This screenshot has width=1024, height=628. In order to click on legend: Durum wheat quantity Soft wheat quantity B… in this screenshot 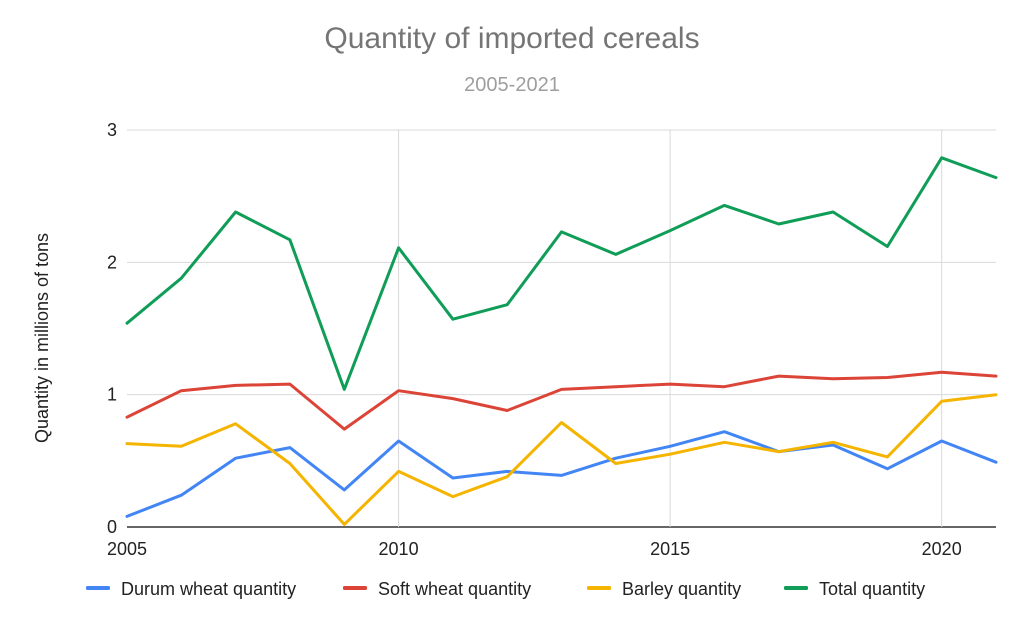, I will do `click(505, 589)`.